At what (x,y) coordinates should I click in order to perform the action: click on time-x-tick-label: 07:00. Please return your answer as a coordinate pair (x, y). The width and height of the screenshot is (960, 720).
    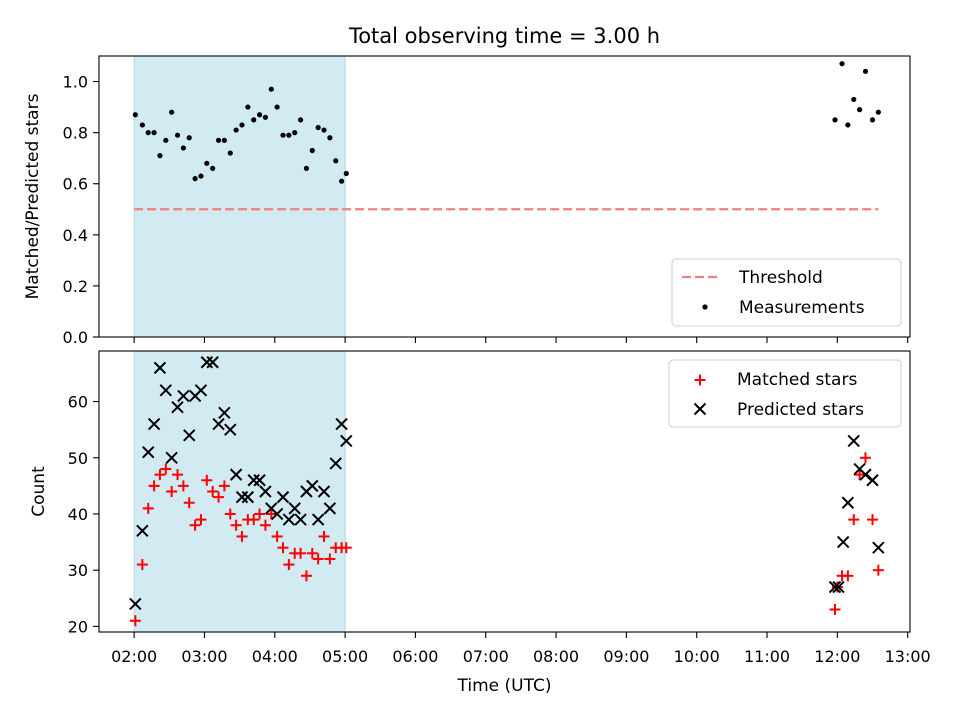
    Looking at the image, I should click on (486, 656).